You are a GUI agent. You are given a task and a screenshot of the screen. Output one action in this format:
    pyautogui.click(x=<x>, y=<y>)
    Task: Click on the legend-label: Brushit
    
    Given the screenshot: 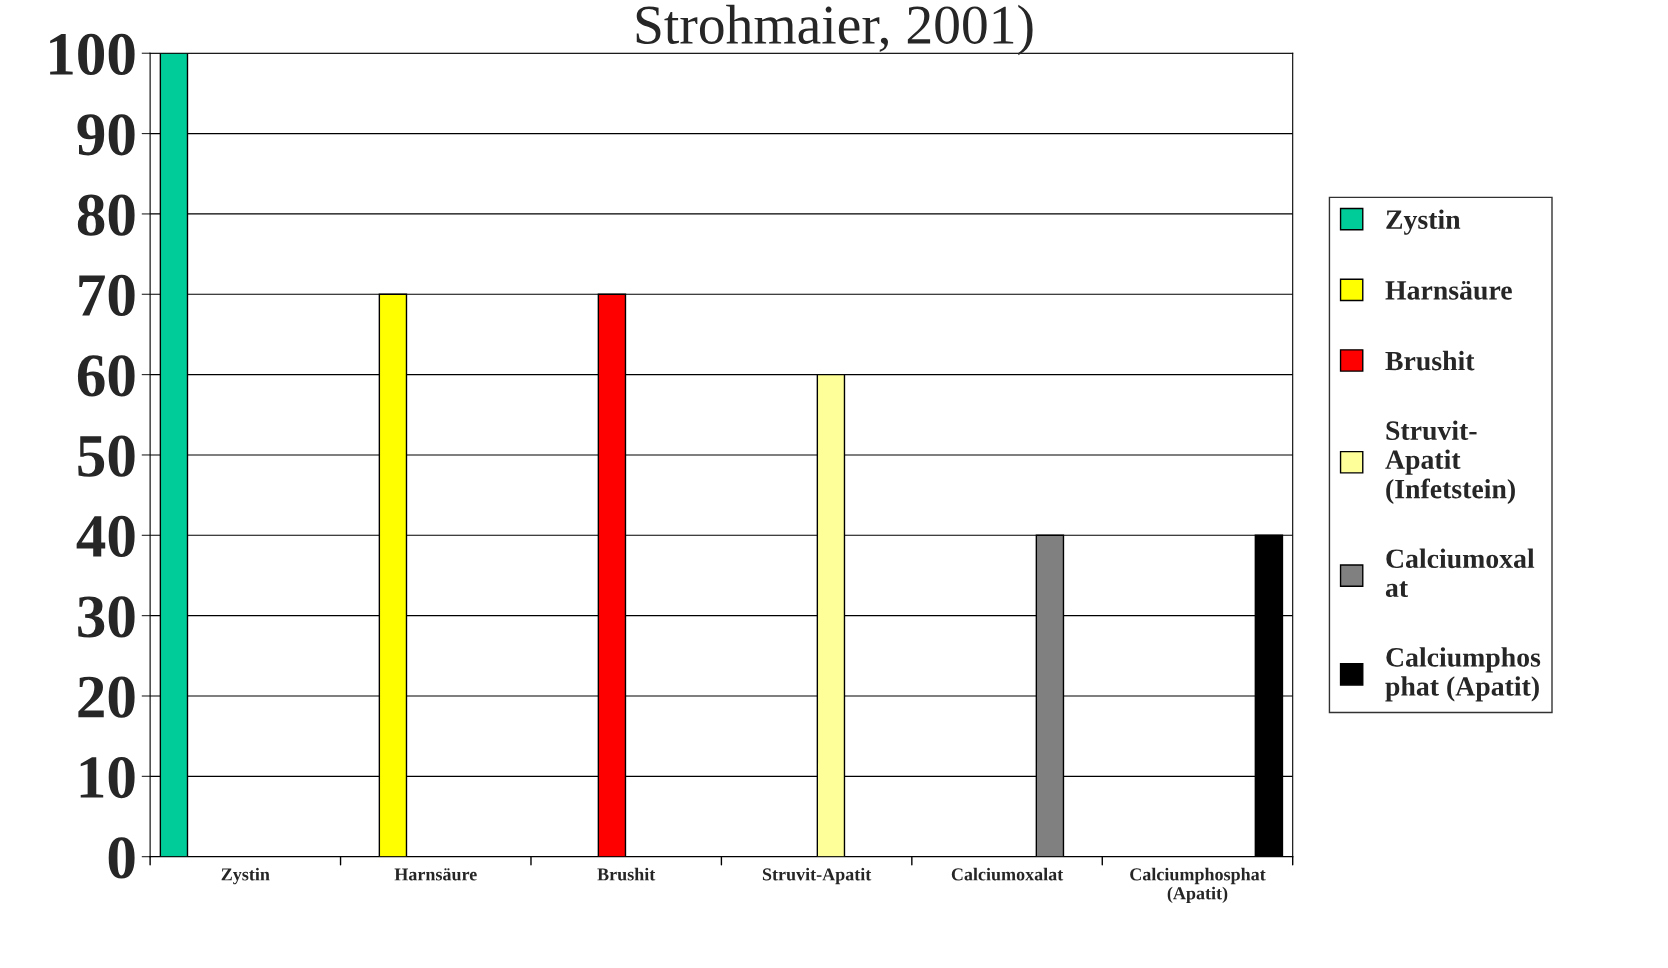 What is the action you would take?
    pyautogui.click(x=1430, y=360)
    